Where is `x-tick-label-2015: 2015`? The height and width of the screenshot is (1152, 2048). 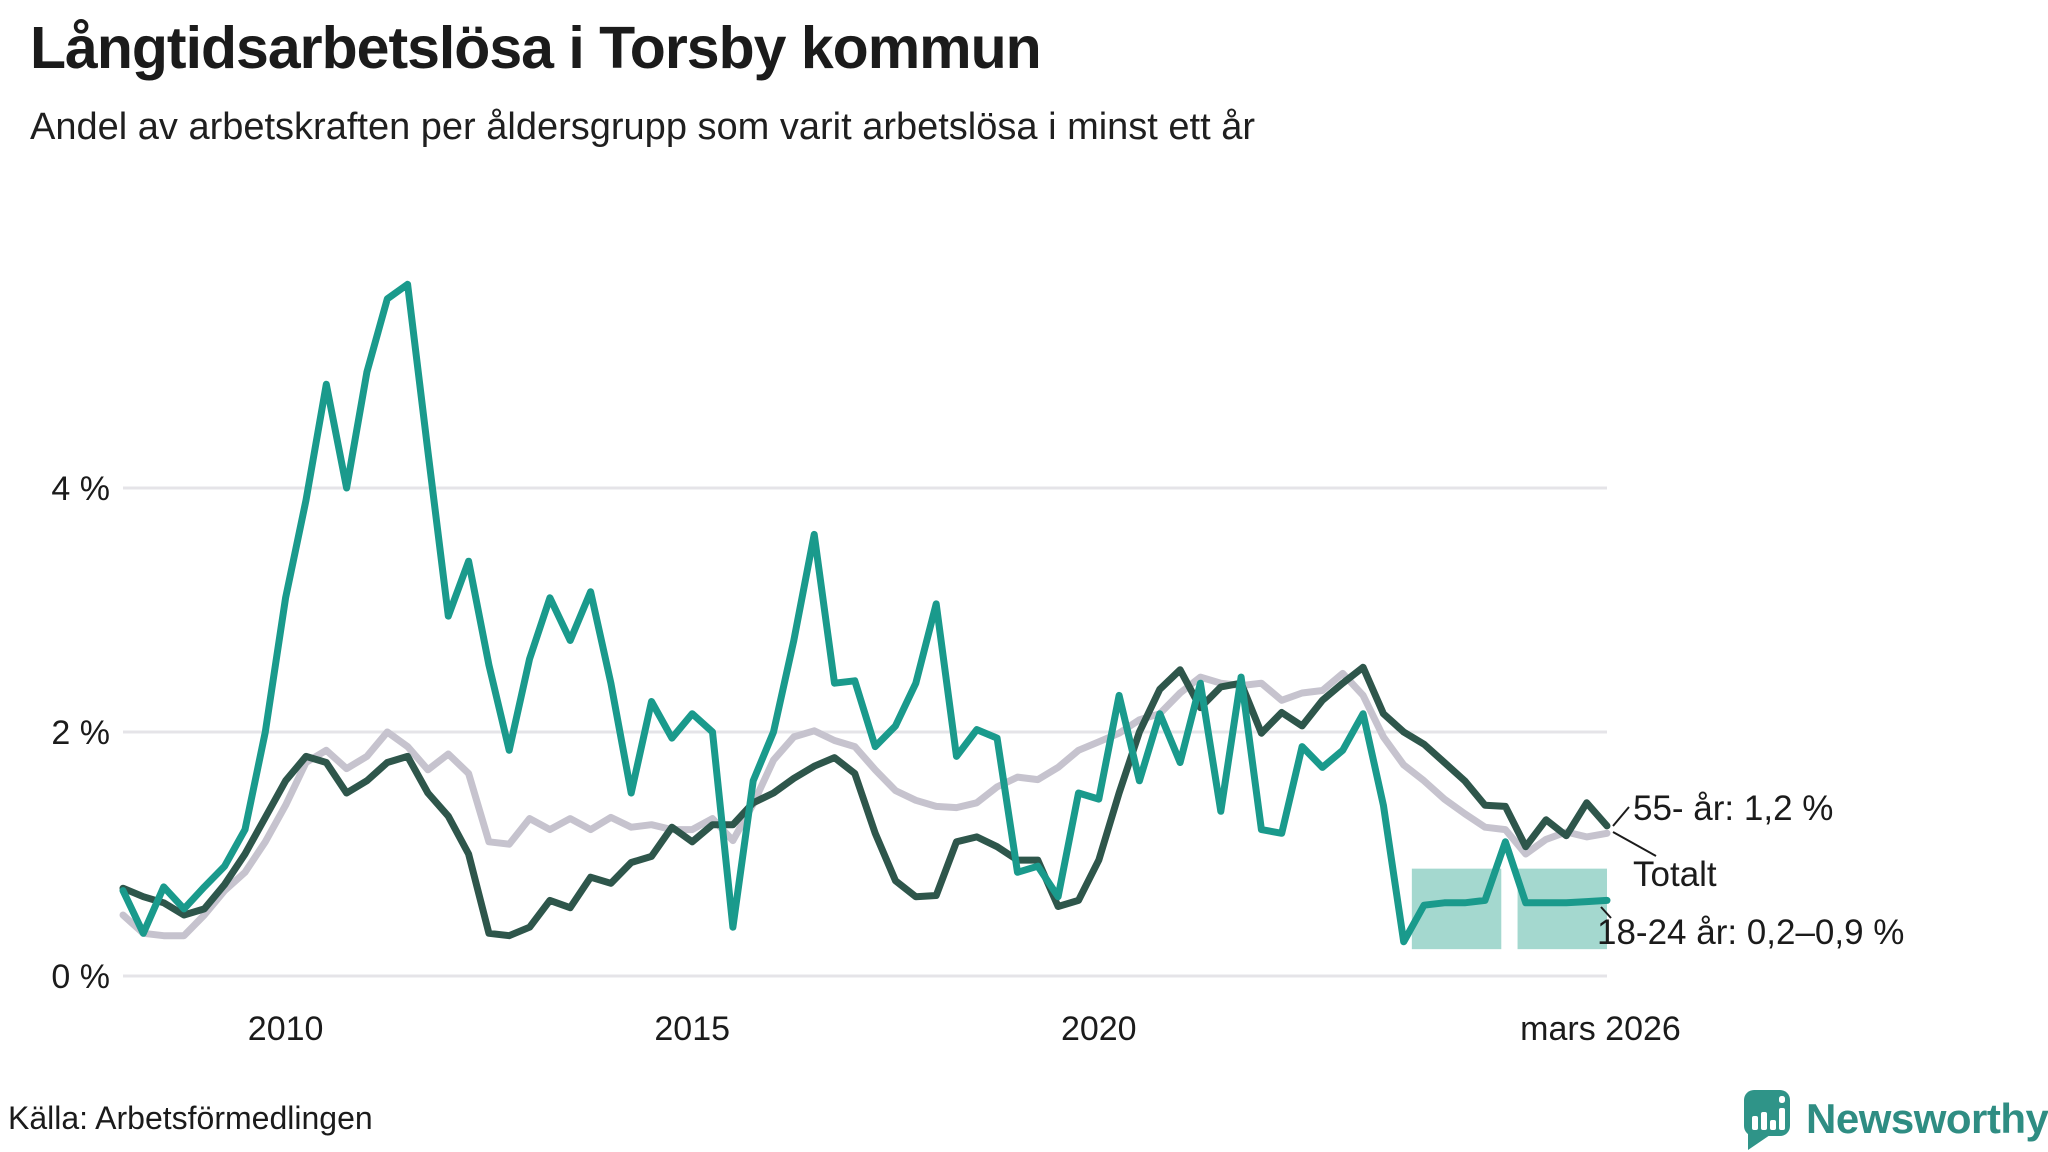 x-tick-label-2015: 2015 is located at coordinates (692, 1029).